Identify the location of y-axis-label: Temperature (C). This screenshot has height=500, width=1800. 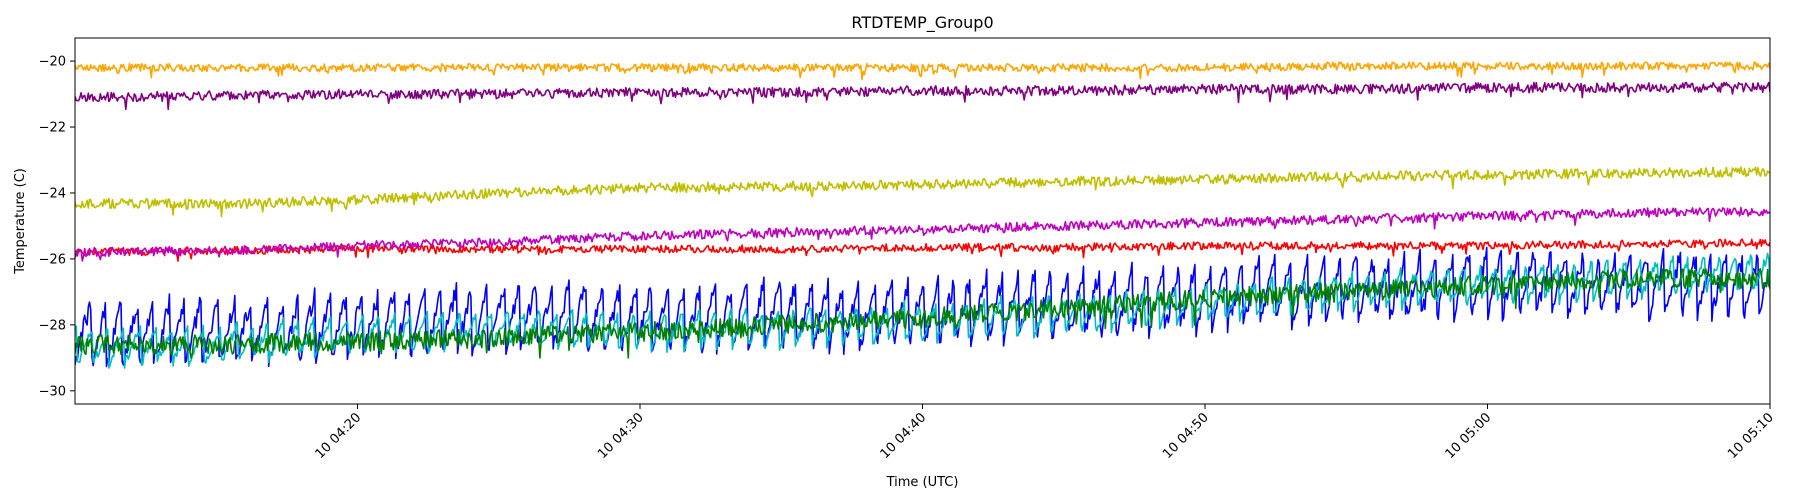
(20, 221).